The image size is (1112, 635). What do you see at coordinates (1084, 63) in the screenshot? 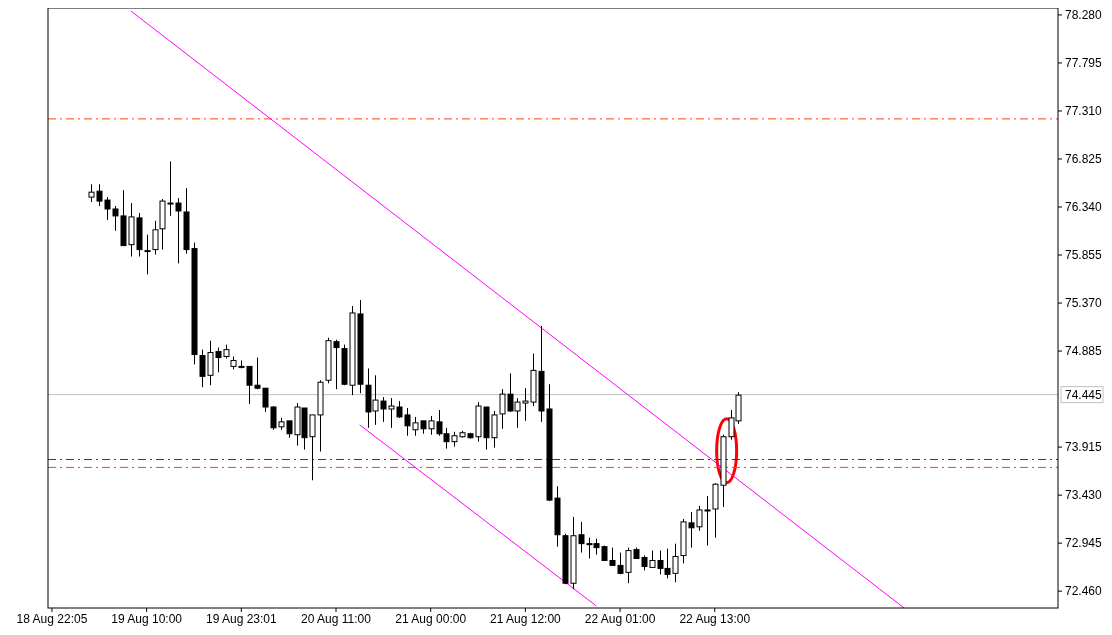
I see `y-tick-label: 77.795` at bounding box center [1084, 63].